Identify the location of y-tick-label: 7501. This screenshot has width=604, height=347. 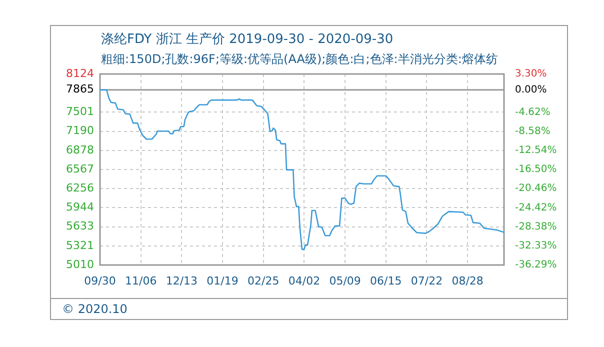
(80, 111).